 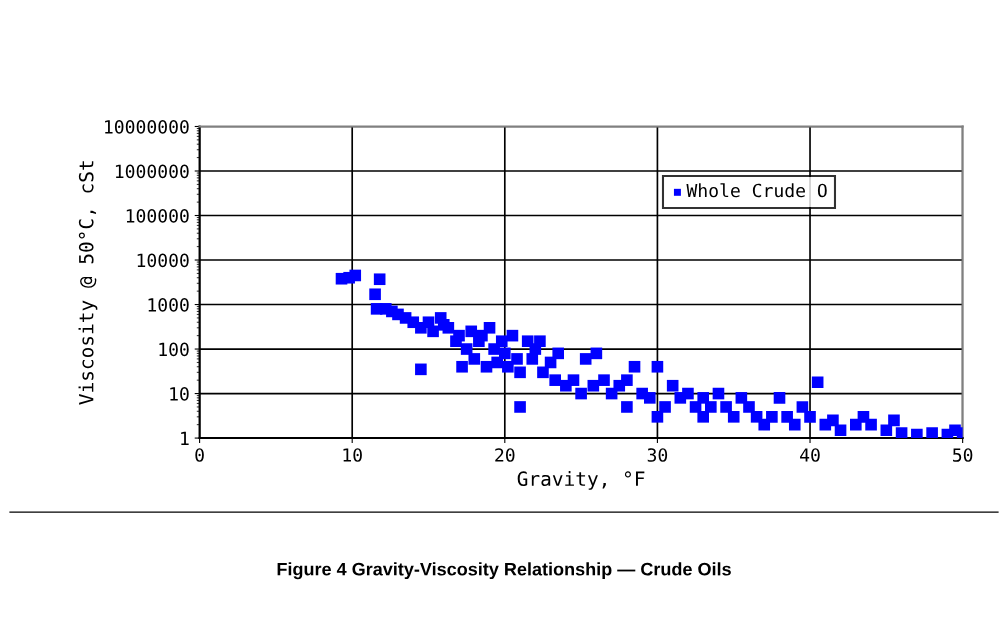 I want to click on y-tick-label: 10000, so click(x=163, y=260).